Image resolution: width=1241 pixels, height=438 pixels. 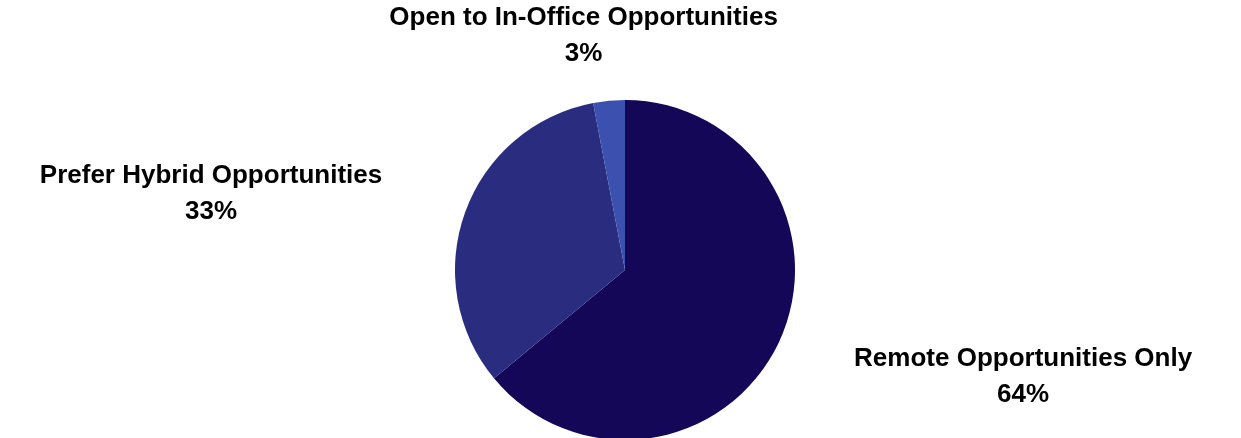 I want to click on slice-label: Remote Opportunities Only, so click(x=1023, y=357).